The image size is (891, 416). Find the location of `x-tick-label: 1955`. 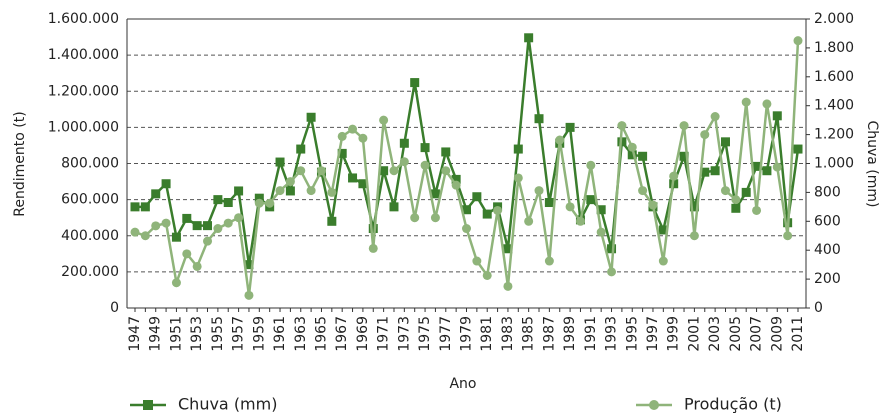

x-tick-label: 1955 is located at coordinates (218, 334).